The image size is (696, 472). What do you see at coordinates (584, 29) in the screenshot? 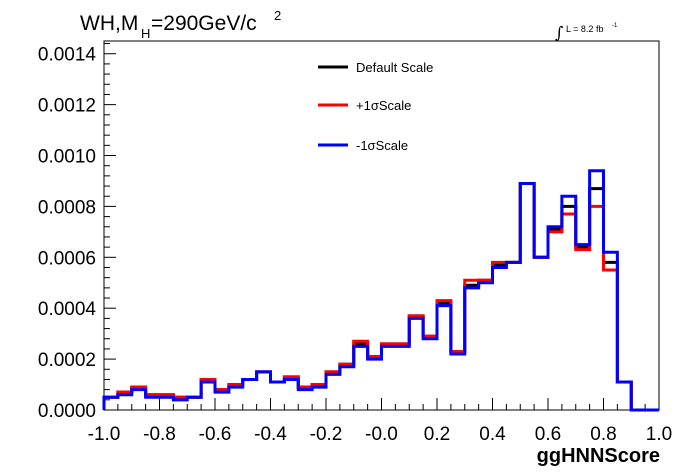
I see `lumi-label: L = 8.2 fb` at bounding box center [584, 29].